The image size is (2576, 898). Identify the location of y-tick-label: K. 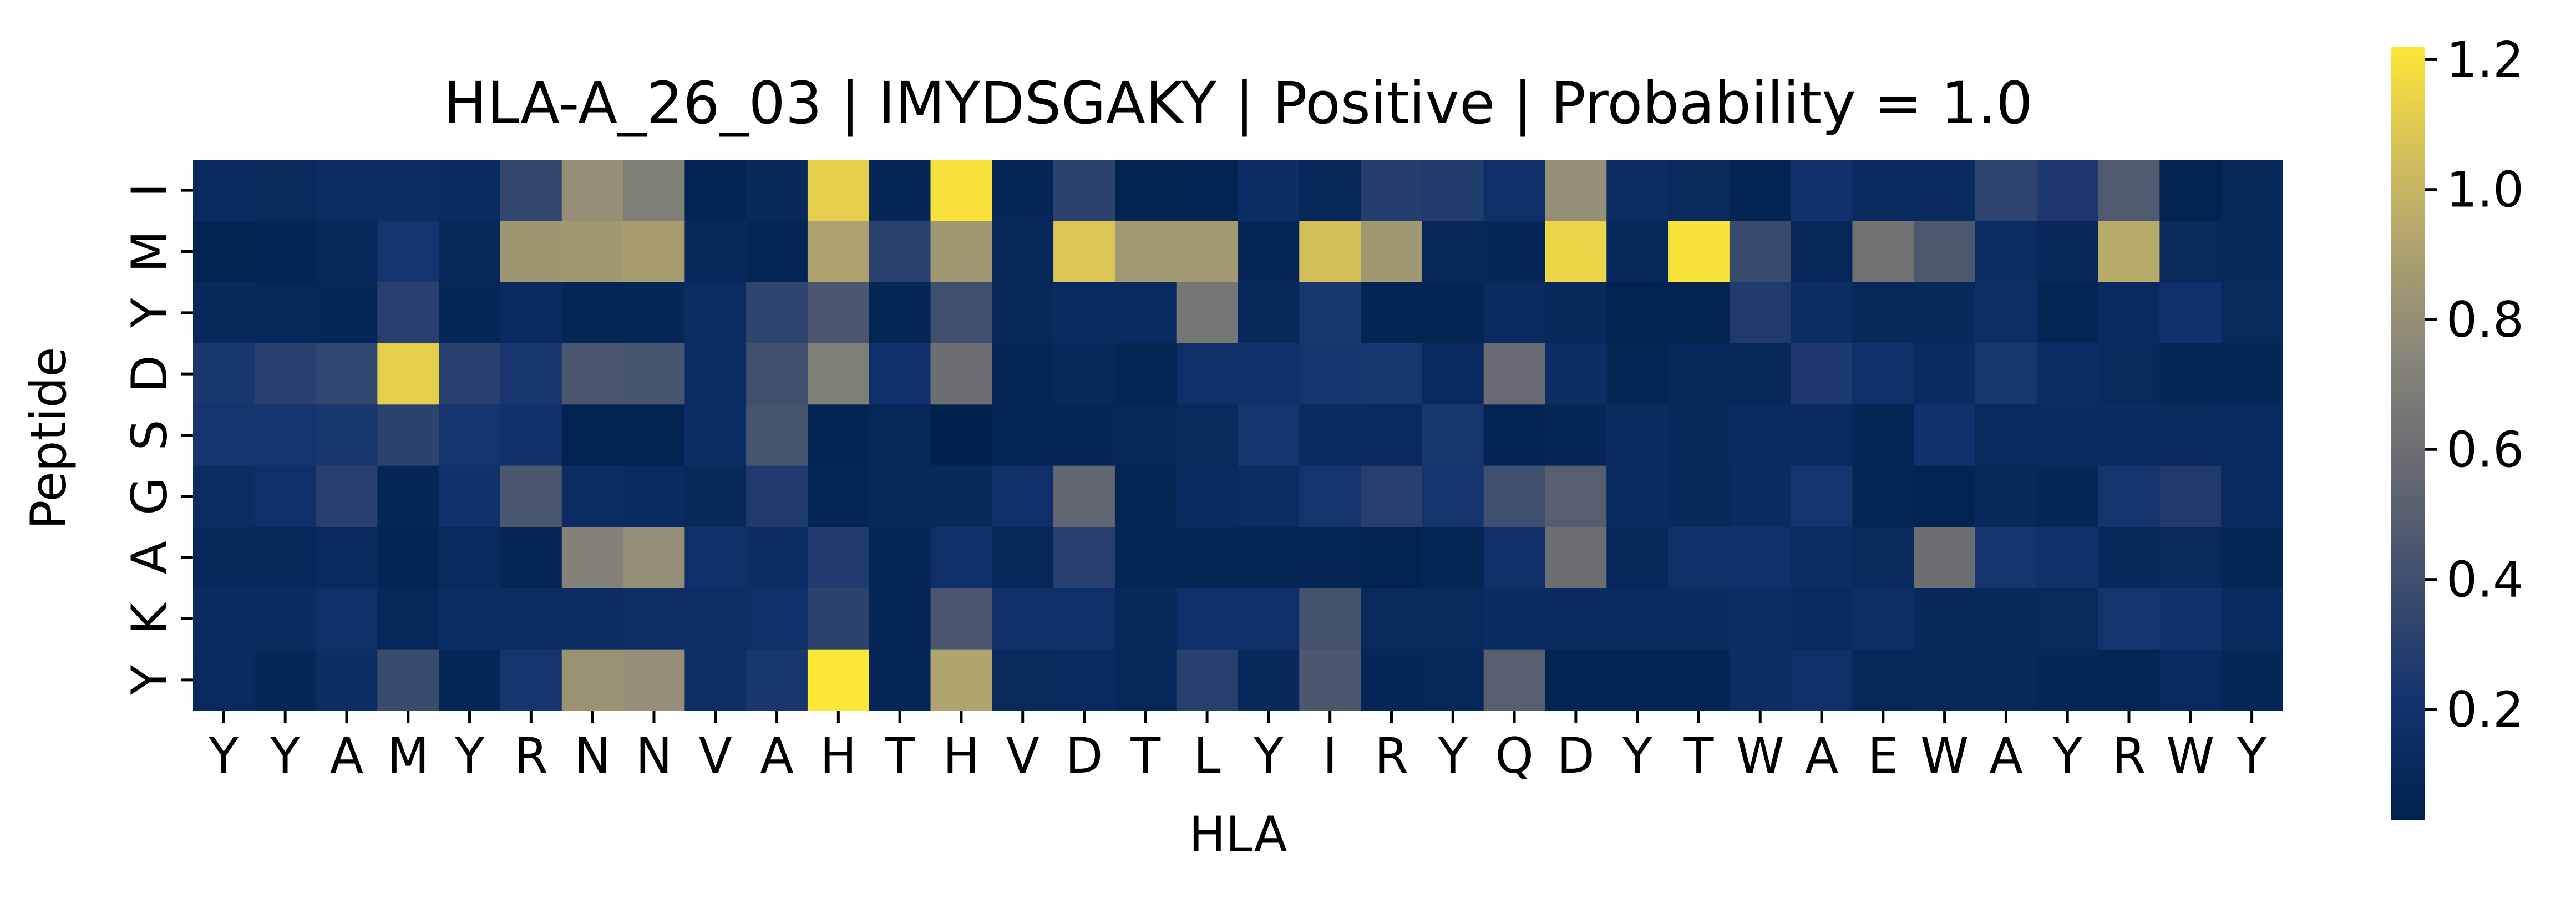
(149, 618).